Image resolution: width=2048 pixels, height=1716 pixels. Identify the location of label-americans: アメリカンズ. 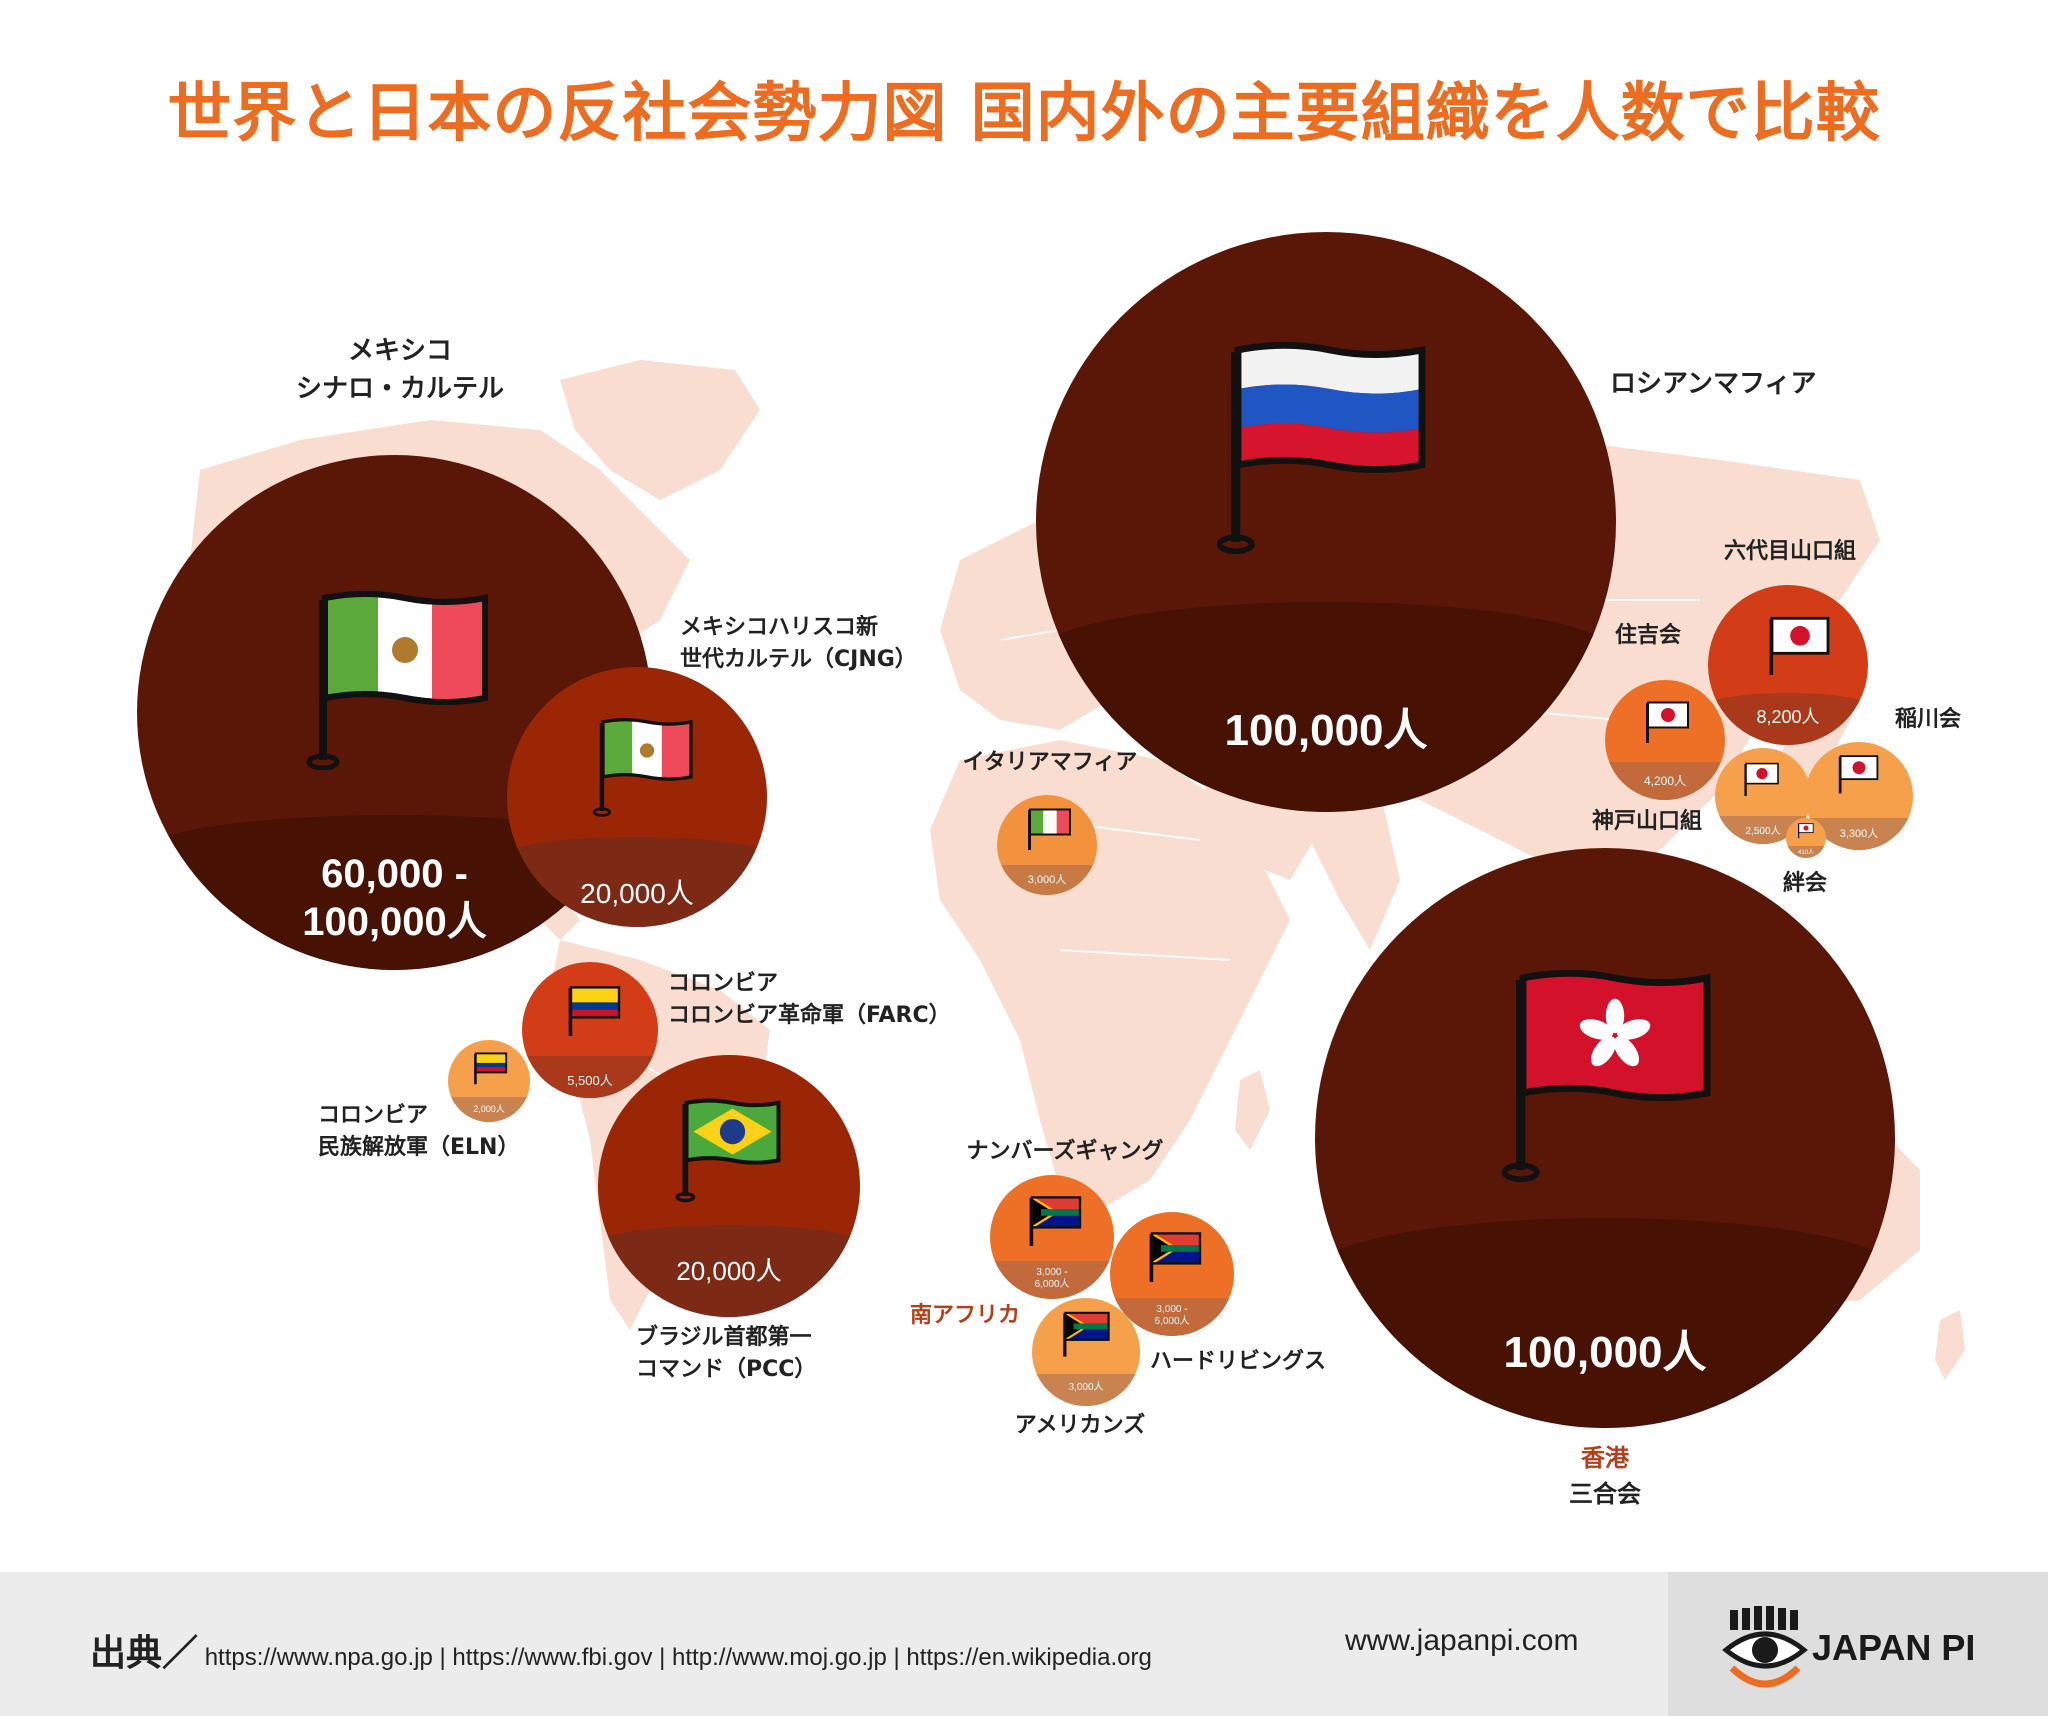
(1080, 1425).